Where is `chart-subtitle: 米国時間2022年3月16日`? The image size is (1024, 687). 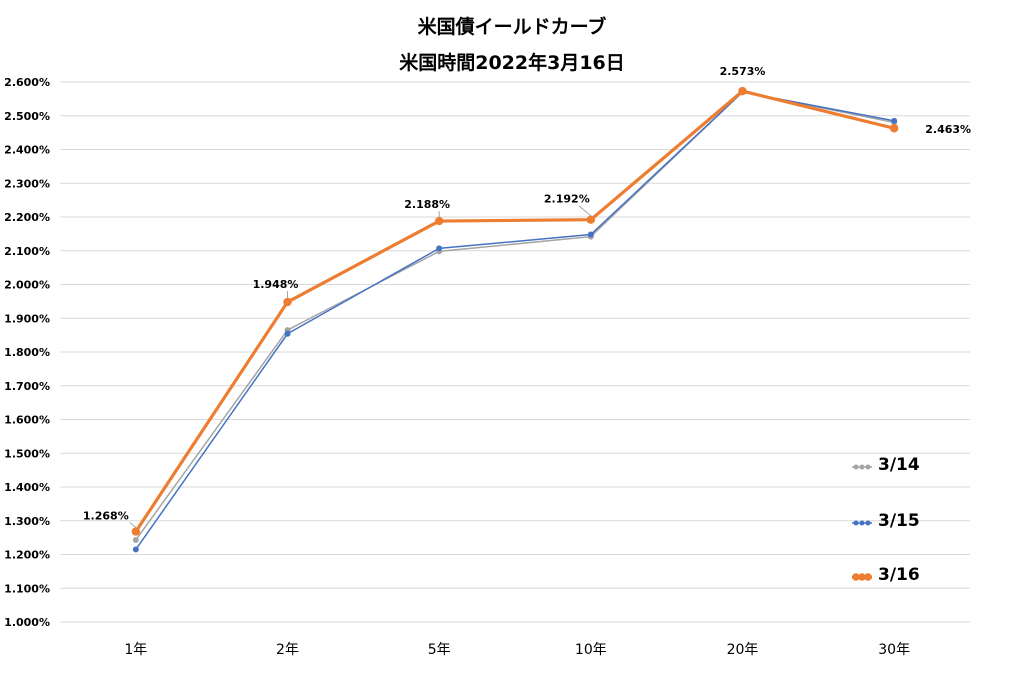 chart-subtitle: 米国時間2022年3月16日 is located at coordinates (512, 63).